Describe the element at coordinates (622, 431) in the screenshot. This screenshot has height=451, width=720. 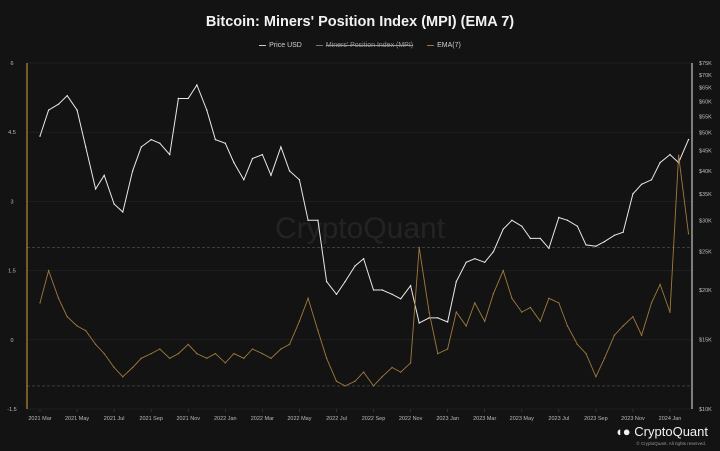
I see `logo-icon: ◖●` at that location.